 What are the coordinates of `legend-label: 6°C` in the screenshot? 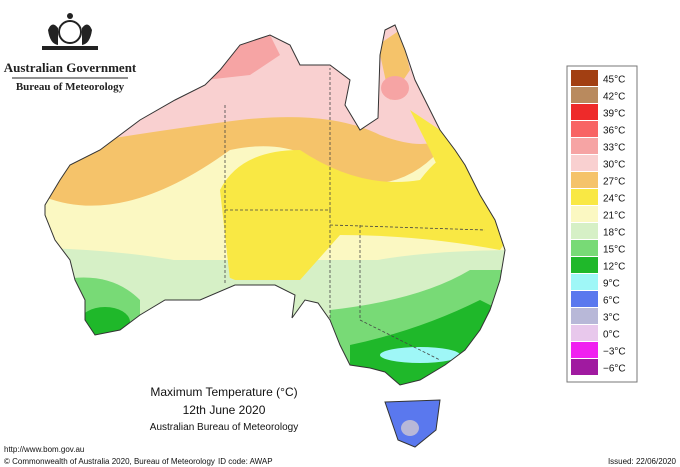 It's located at (611, 301).